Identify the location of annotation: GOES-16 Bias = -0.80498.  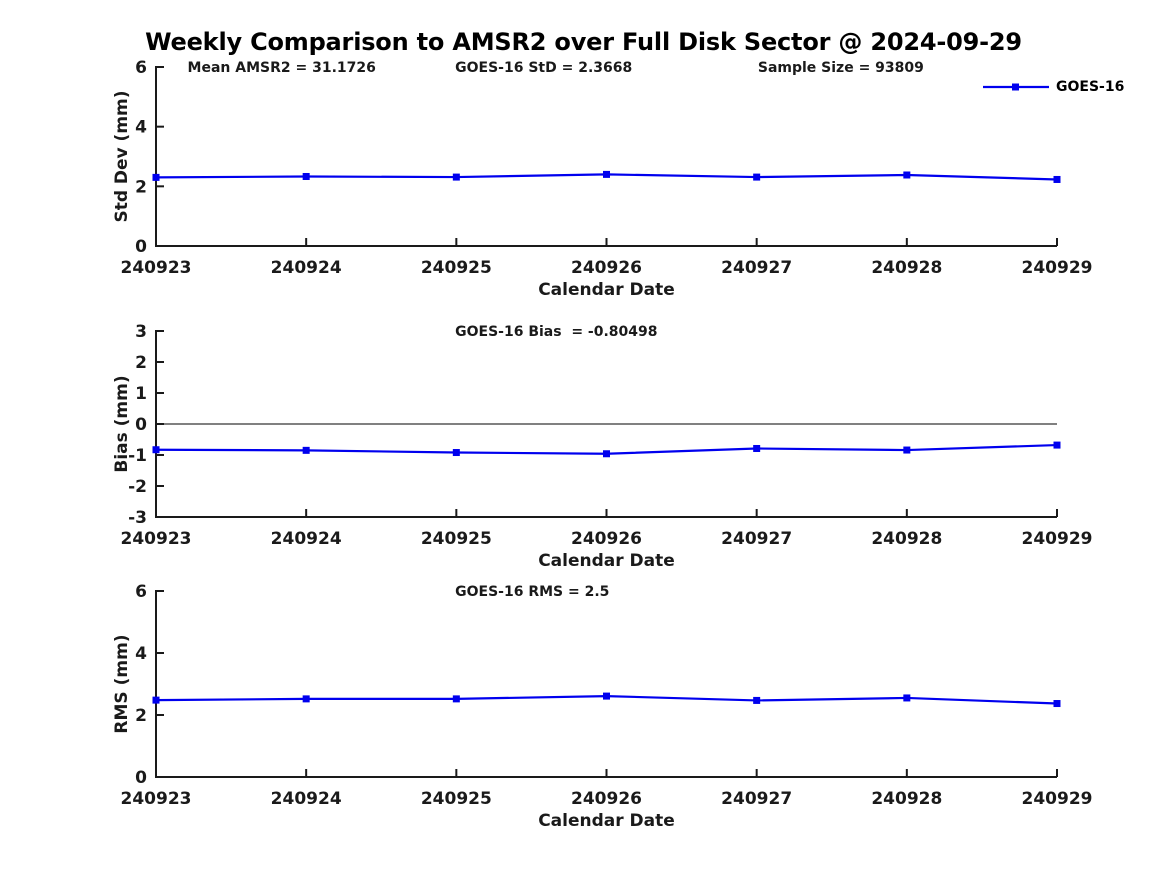
(556, 332).